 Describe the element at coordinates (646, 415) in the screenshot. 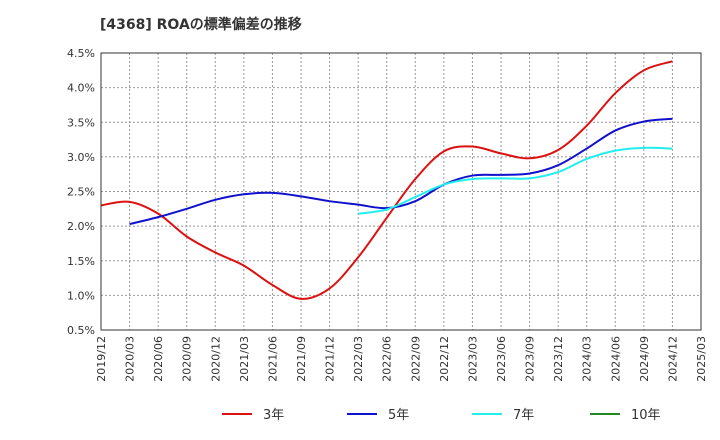

I see `legend-label: 10年` at that location.